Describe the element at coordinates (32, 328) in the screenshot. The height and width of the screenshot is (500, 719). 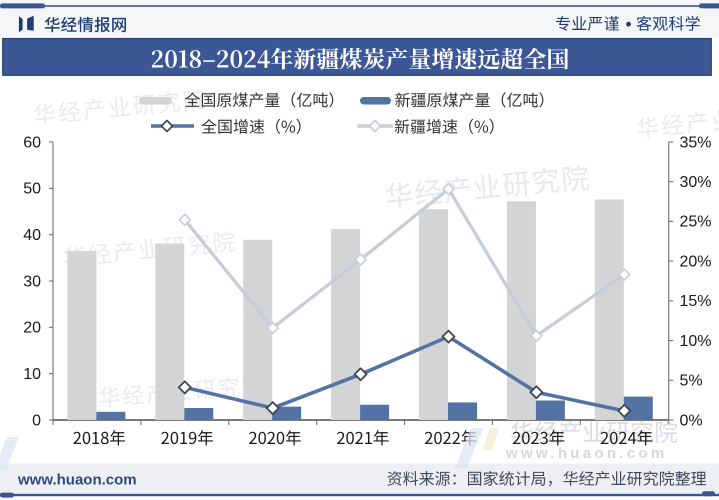
I see `svg-text: 20` at that location.